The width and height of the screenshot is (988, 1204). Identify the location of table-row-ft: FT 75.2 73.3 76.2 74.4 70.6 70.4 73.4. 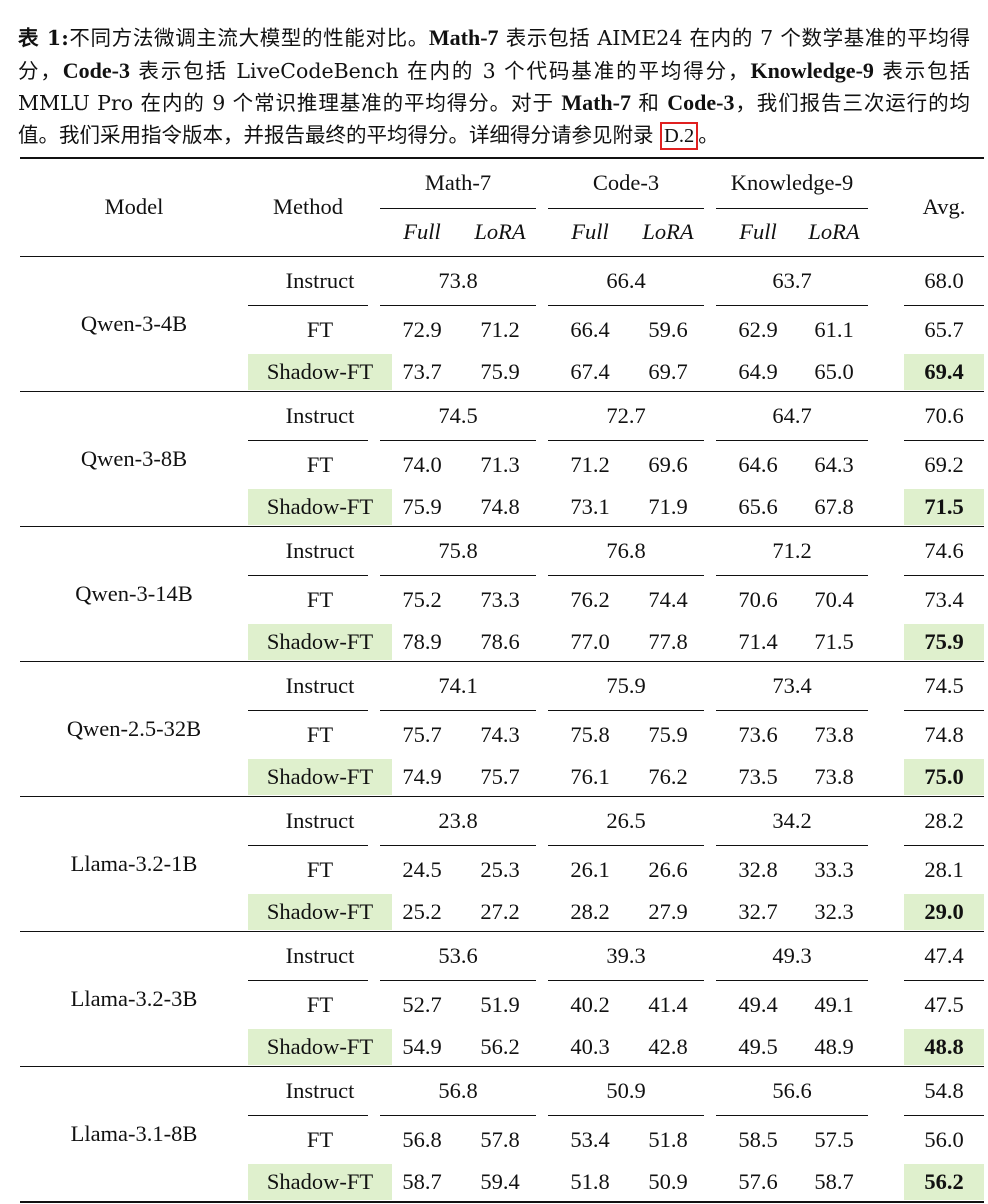
(502, 599).